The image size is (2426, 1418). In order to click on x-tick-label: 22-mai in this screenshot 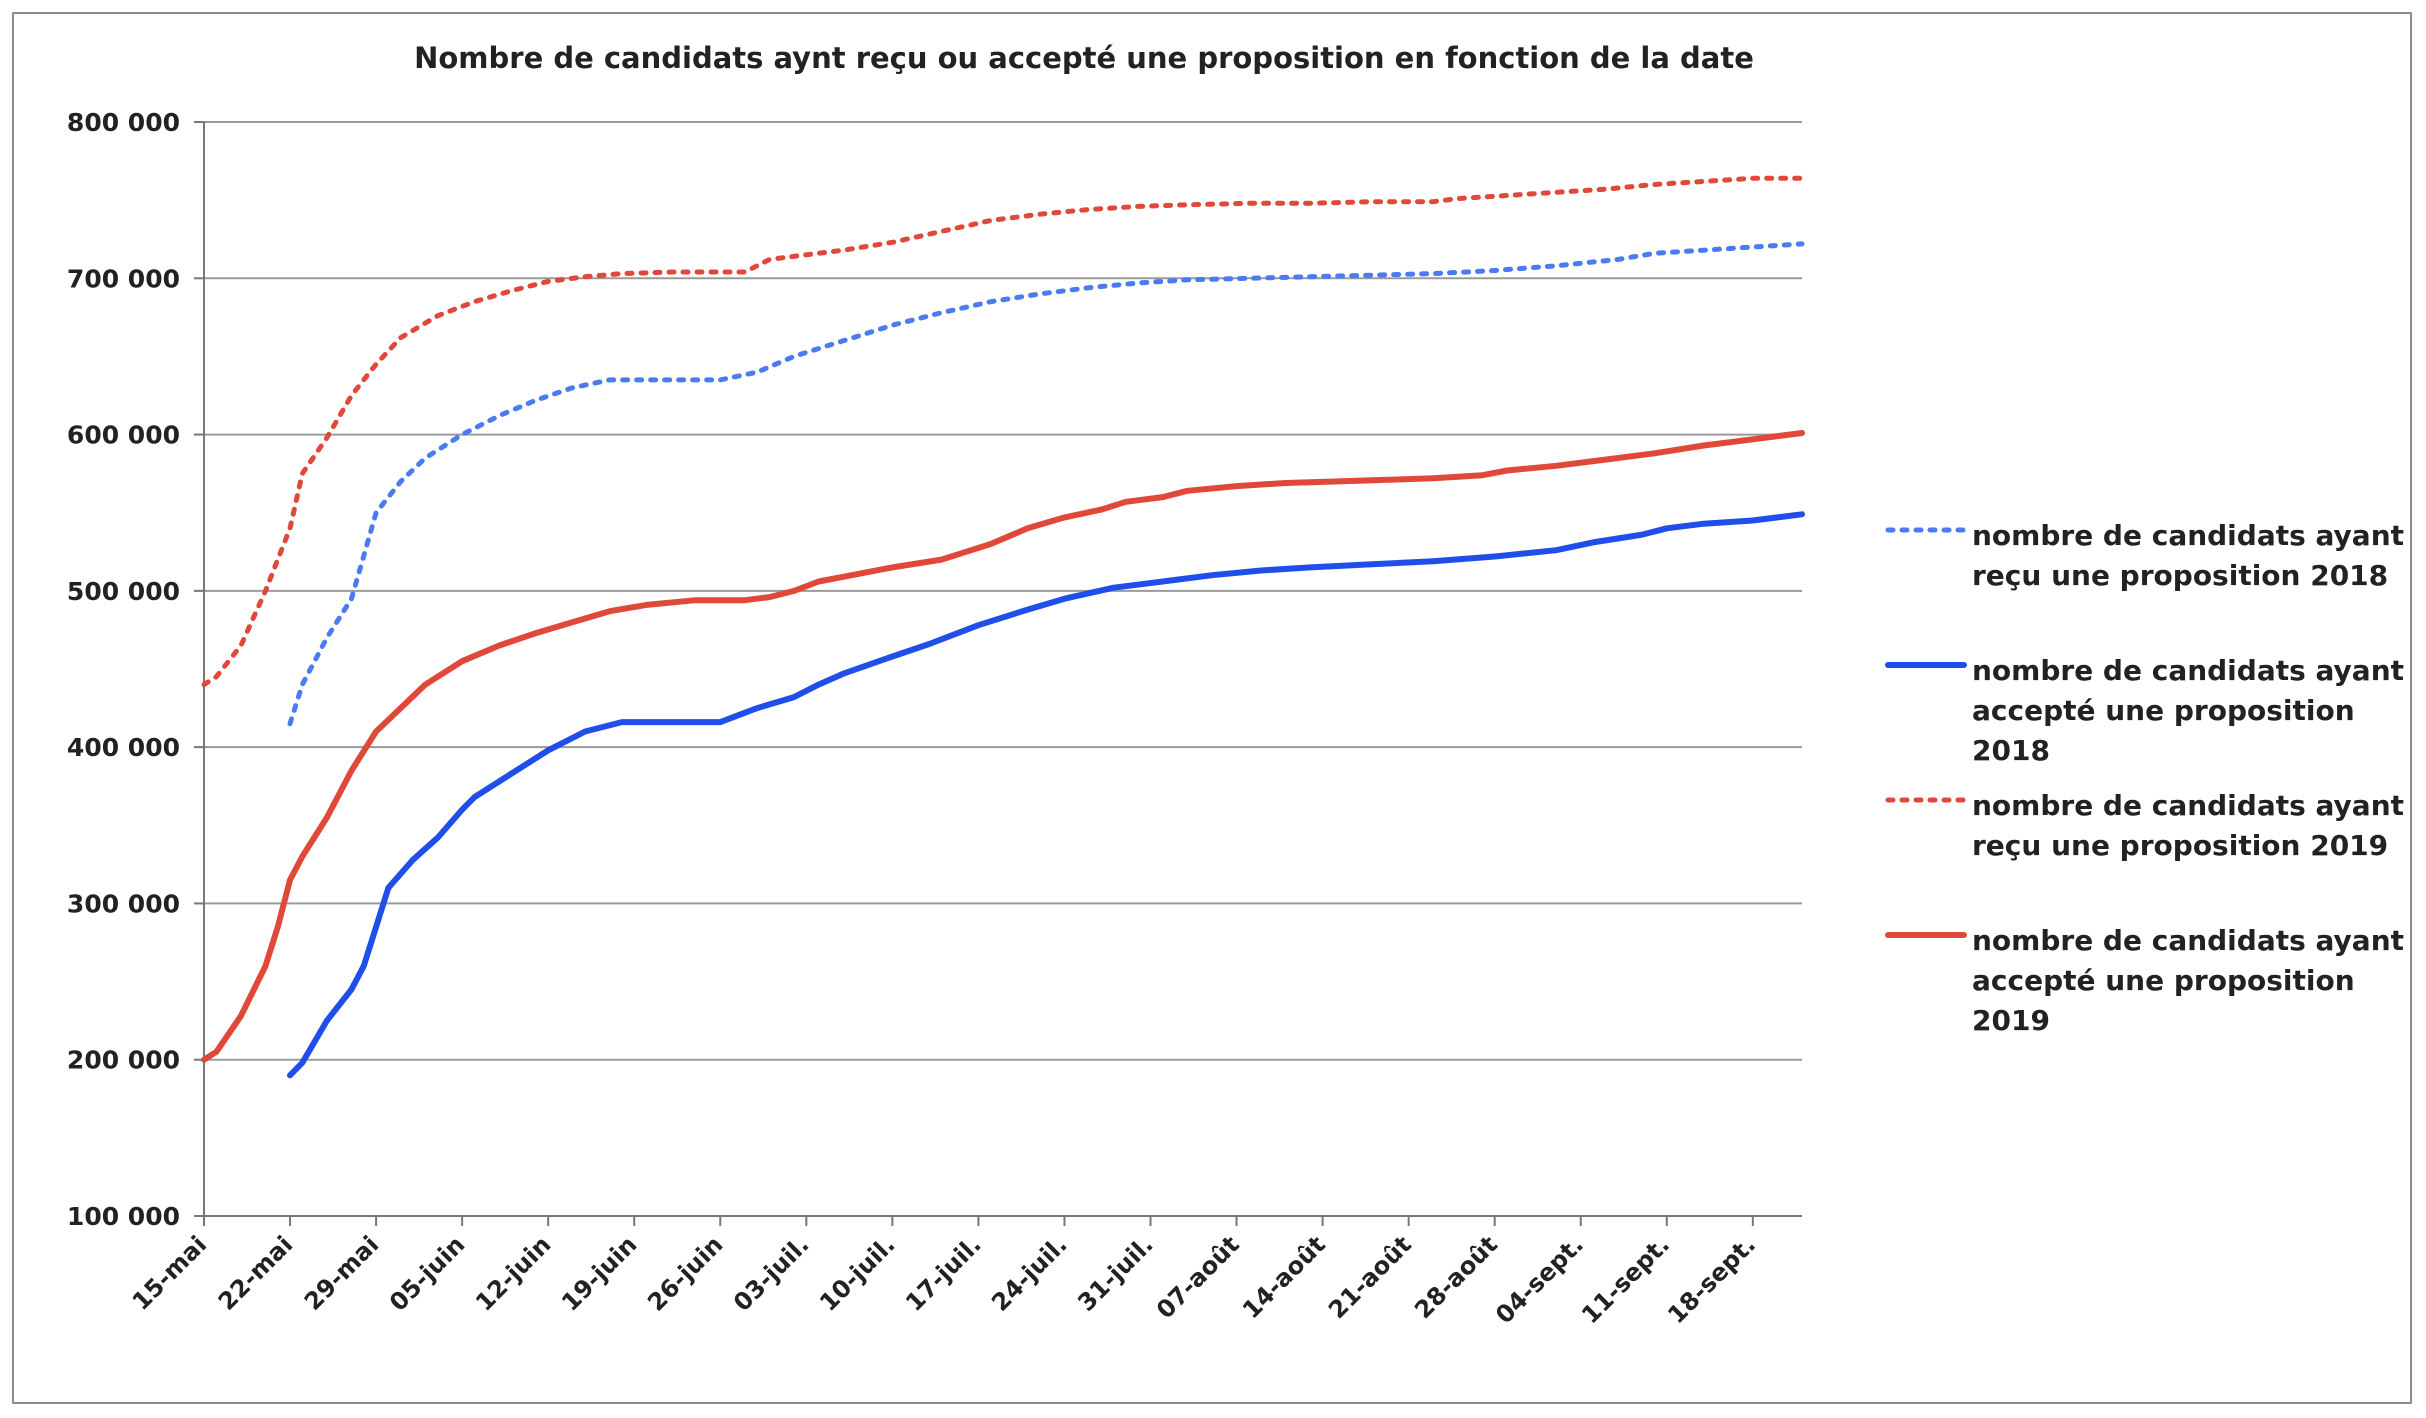, I will do `click(255, 1272)`.